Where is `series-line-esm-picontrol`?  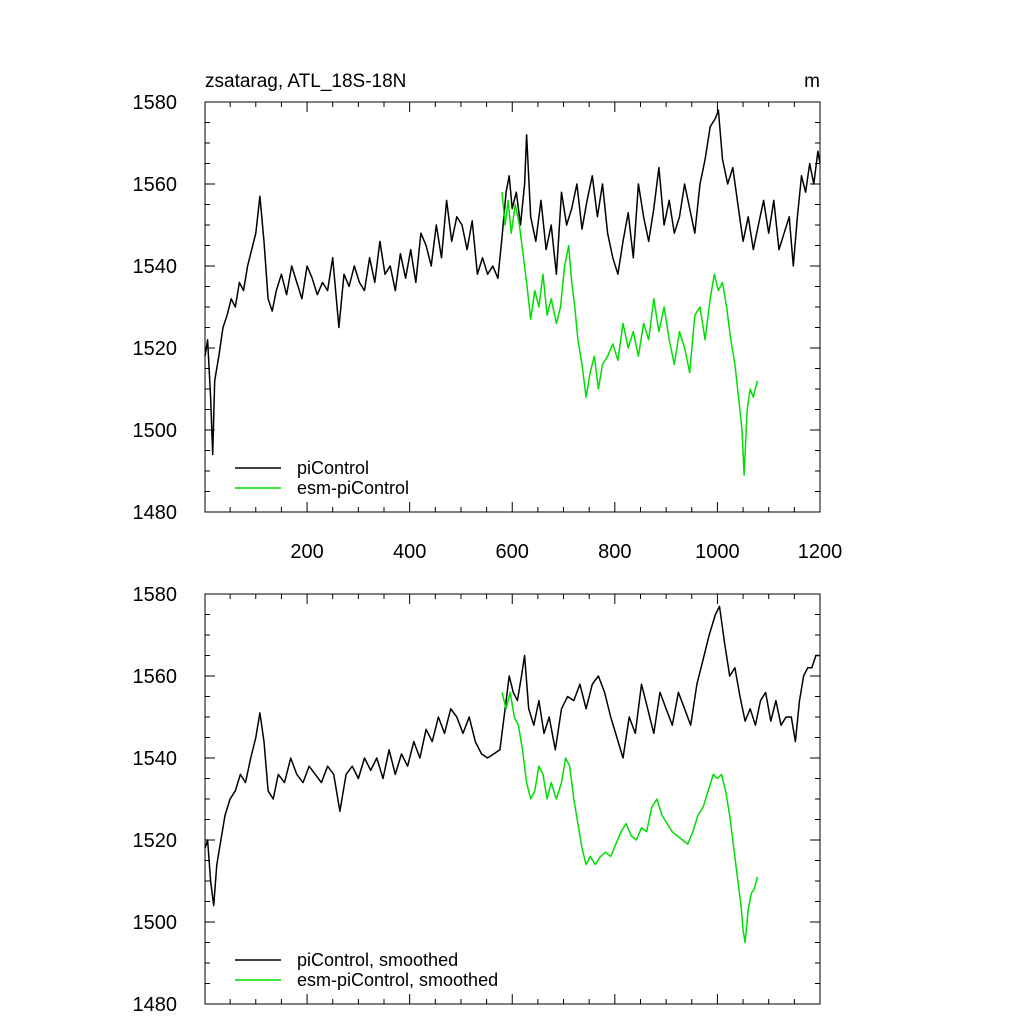 series-line-esm-picontrol is located at coordinates (630, 334).